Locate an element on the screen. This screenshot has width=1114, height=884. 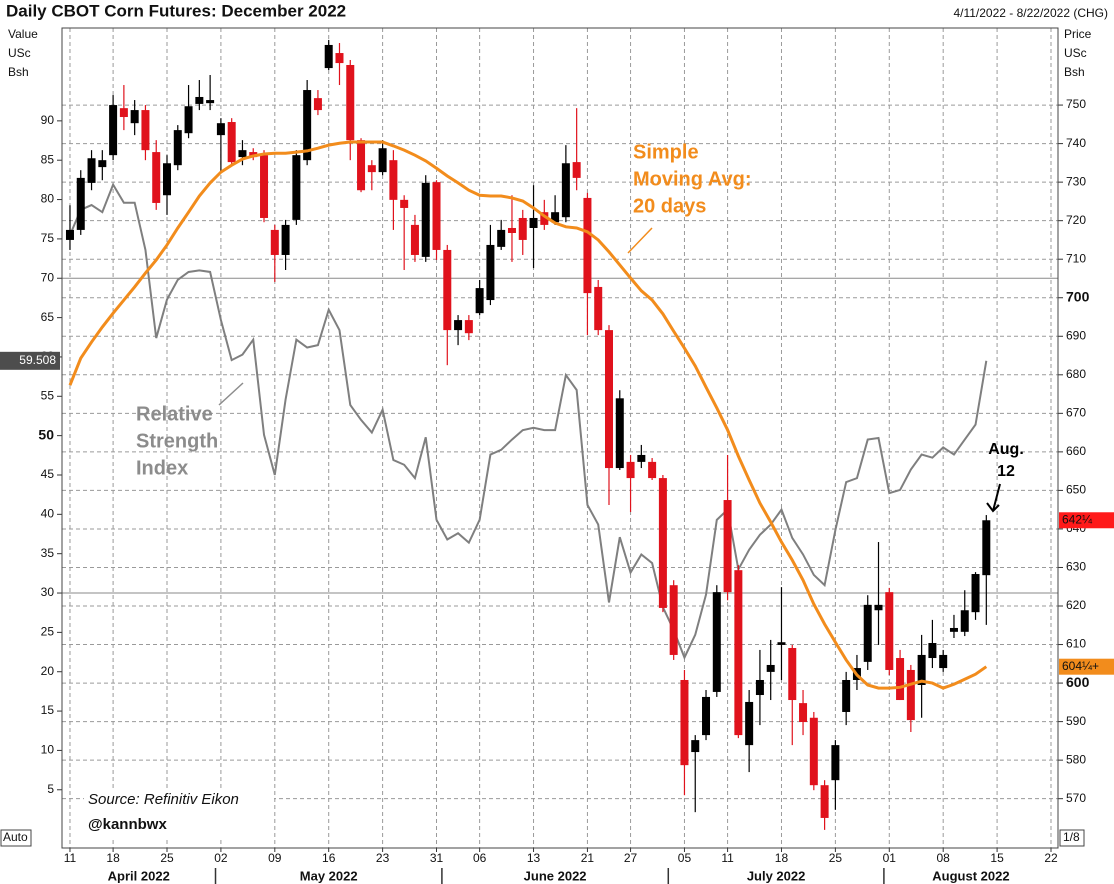
y2-tick-label: 710 is located at coordinates (1076, 258).